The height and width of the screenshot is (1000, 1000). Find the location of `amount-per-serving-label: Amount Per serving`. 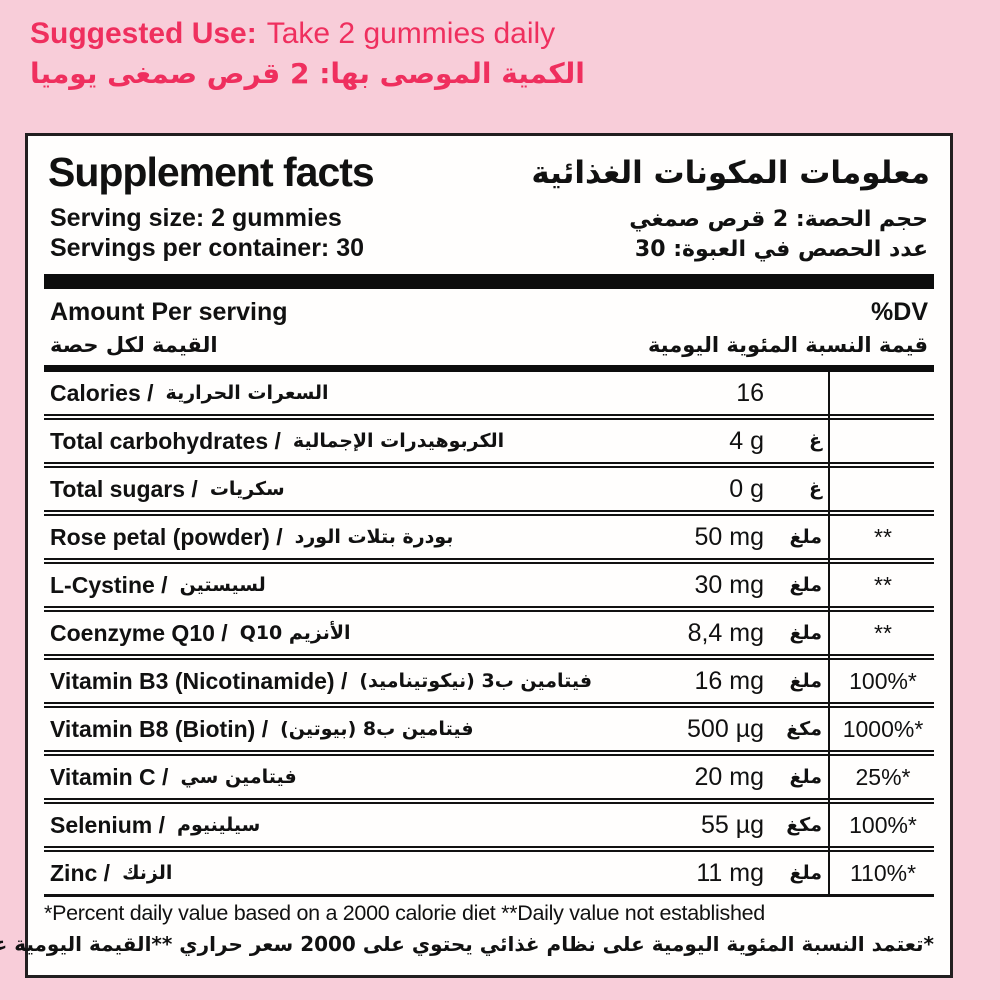

amount-per-serving-label: Amount Per serving is located at coordinates (169, 312).